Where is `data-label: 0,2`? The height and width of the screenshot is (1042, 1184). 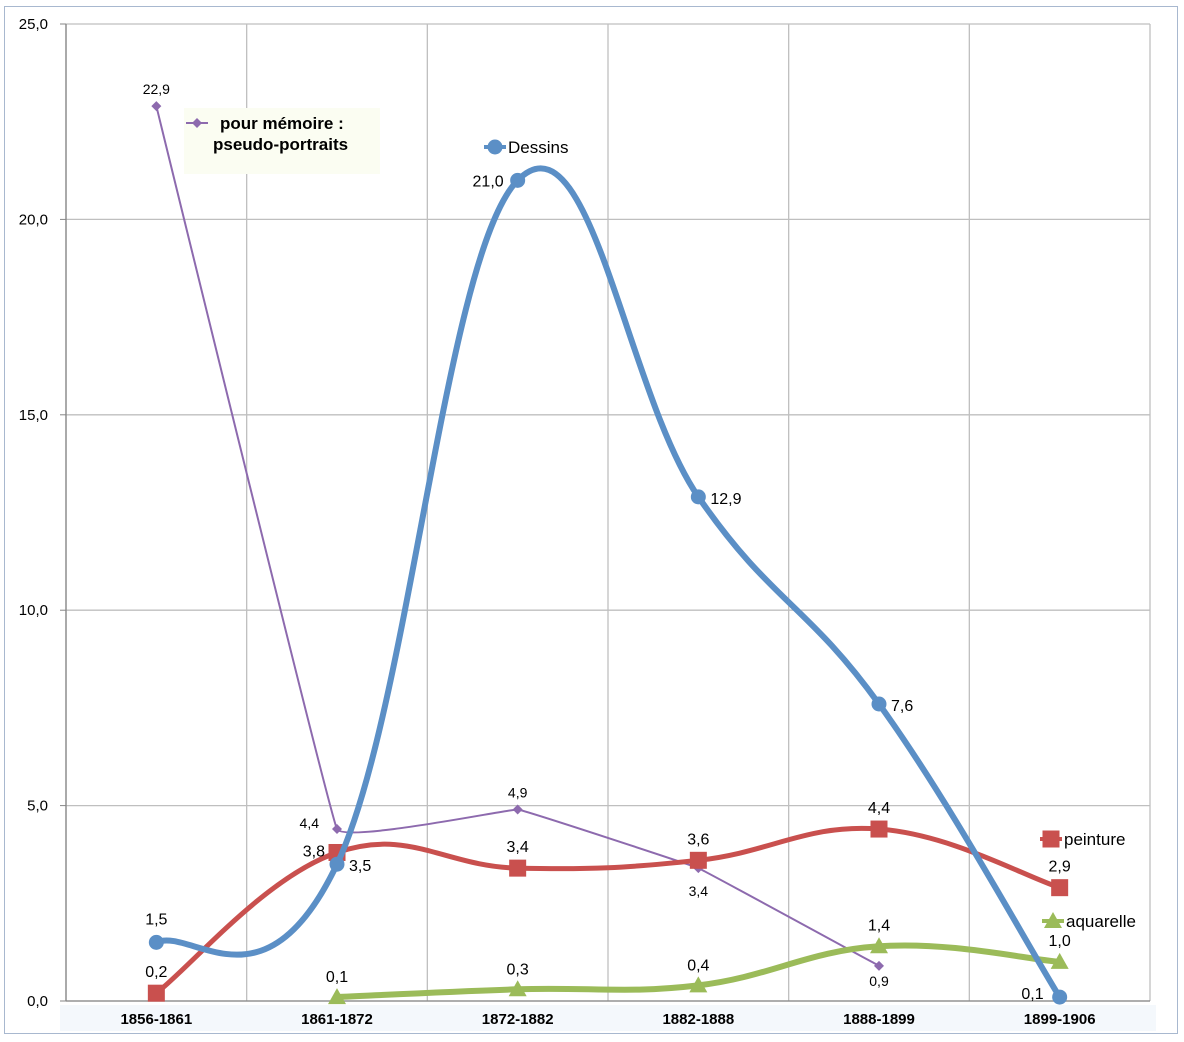 data-label: 0,2 is located at coordinates (156, 972).